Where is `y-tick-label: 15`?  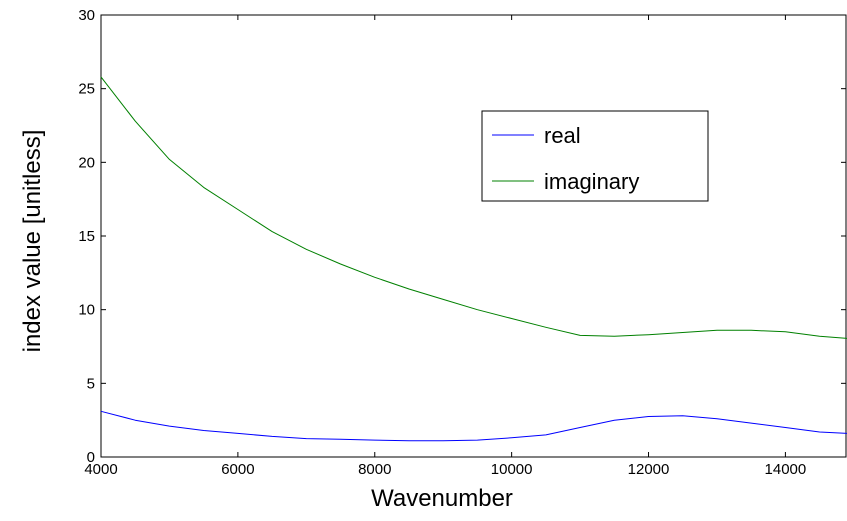
y-tick-label: 15 is located at coordinates (86, 236).